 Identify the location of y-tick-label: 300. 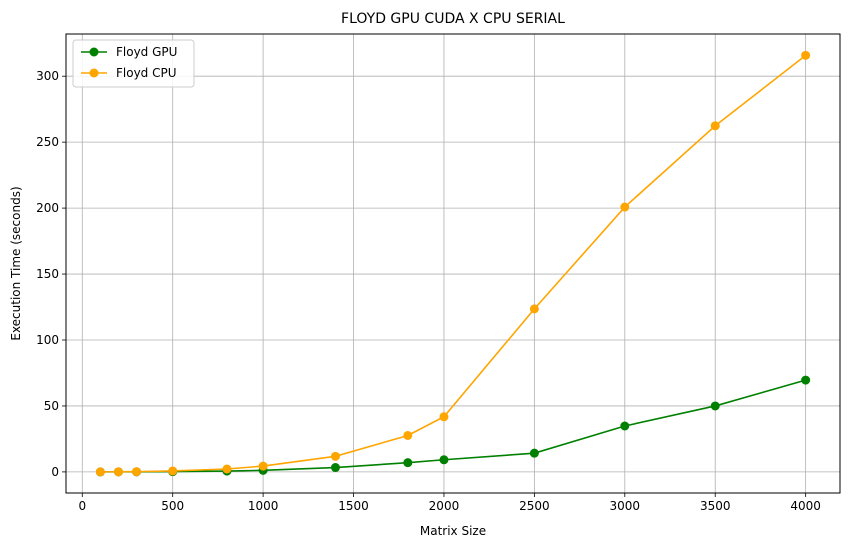
(47, 76).